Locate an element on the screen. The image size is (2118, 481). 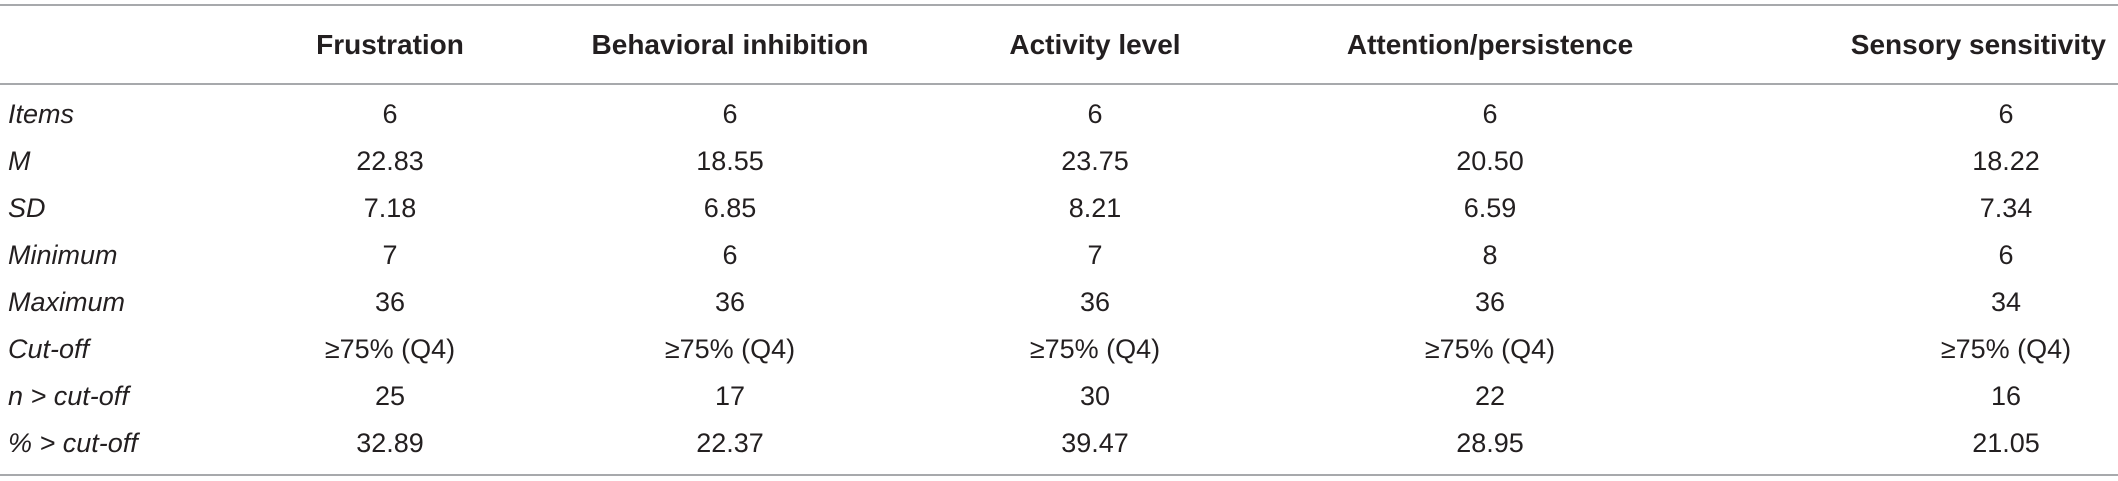
header-rule is located at coordinates (1059, 84).